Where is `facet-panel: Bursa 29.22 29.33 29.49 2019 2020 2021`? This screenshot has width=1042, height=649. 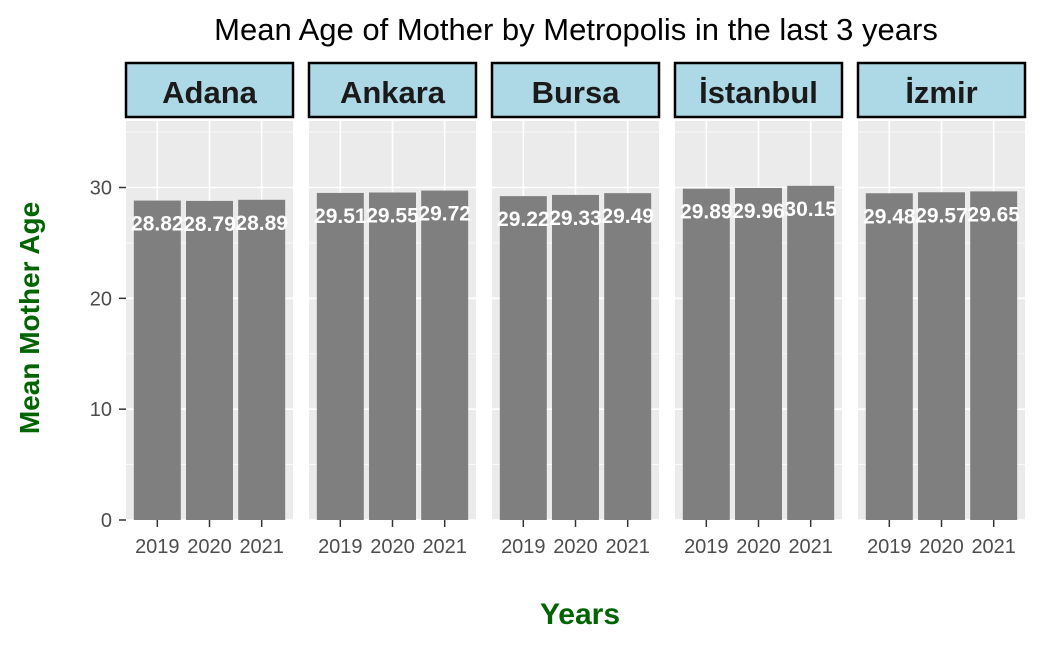 facet-panel: Bursa 29.22 29.33 29.49 2019 2020 2021 is located at coordinates (575, 309).